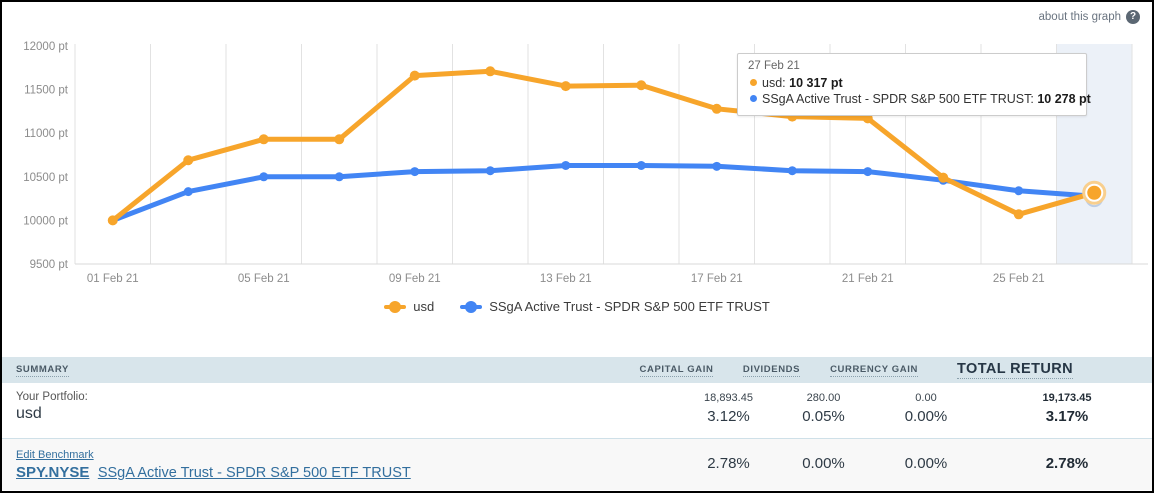  Describe the element at coordinates (728, 398) in the screenshot. I see `capital-gain-amount: 18,893.45` at that location.